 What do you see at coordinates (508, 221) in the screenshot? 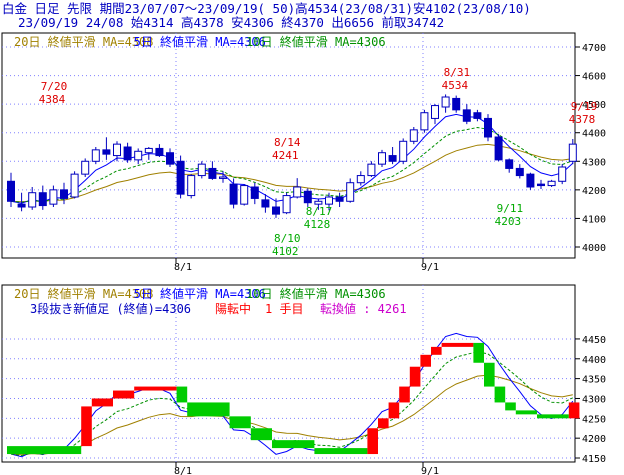
I see `annotation-value: 4203` at bounding box center [508, 221].